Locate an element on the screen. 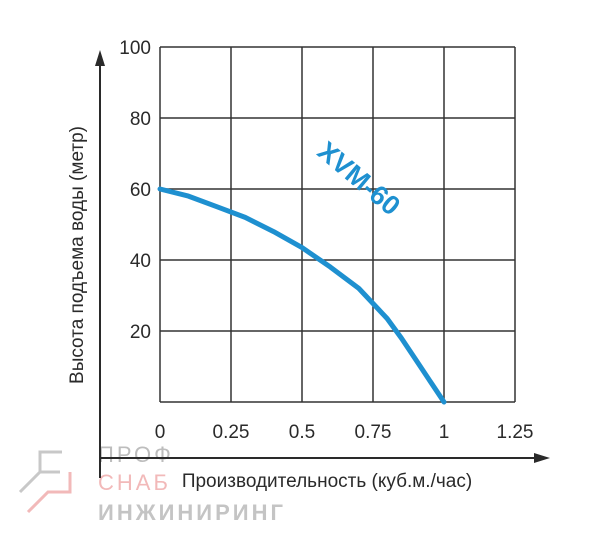  y-tick-label: 80 is located at coordinates (140, 119).